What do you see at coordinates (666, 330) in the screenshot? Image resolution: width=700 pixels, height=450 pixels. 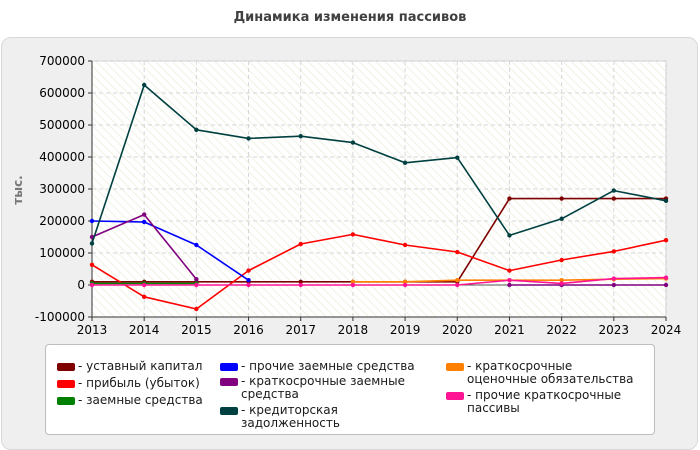 I see `x-tick-label: 2024` at bounding box center [666, 330].